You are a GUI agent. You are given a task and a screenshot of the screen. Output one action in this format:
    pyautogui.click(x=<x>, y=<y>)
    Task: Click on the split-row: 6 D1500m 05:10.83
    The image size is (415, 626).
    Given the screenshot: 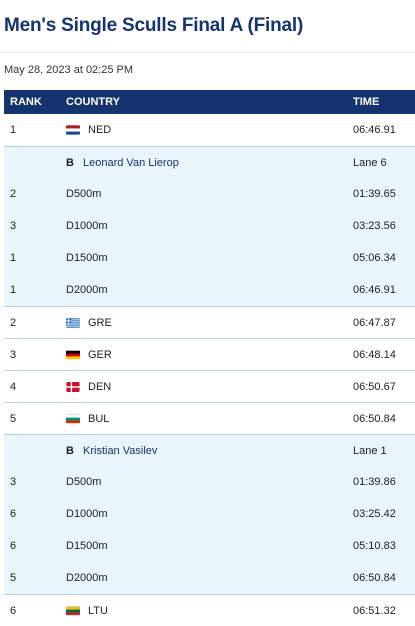 What is the action you would take?
    pyautogui.click(x=209, y=546)
    